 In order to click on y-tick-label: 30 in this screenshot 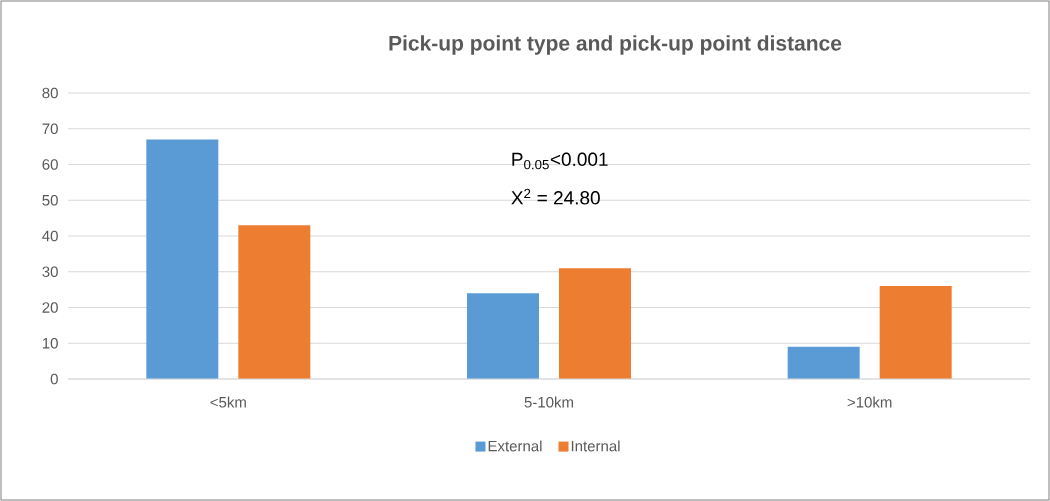, I will do `click(50, 272)`.